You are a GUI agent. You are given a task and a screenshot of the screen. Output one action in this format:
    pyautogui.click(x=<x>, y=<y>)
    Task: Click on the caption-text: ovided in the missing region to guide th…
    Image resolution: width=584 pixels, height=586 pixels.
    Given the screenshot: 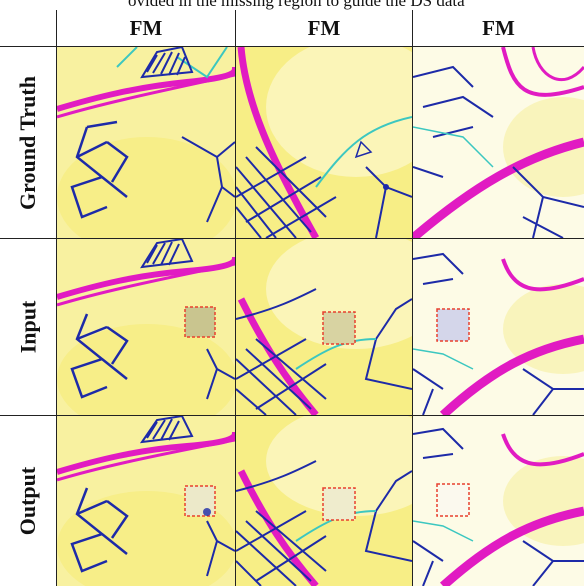 What is the action you would take?
    pyautogui.click(x=296, y=5)
    